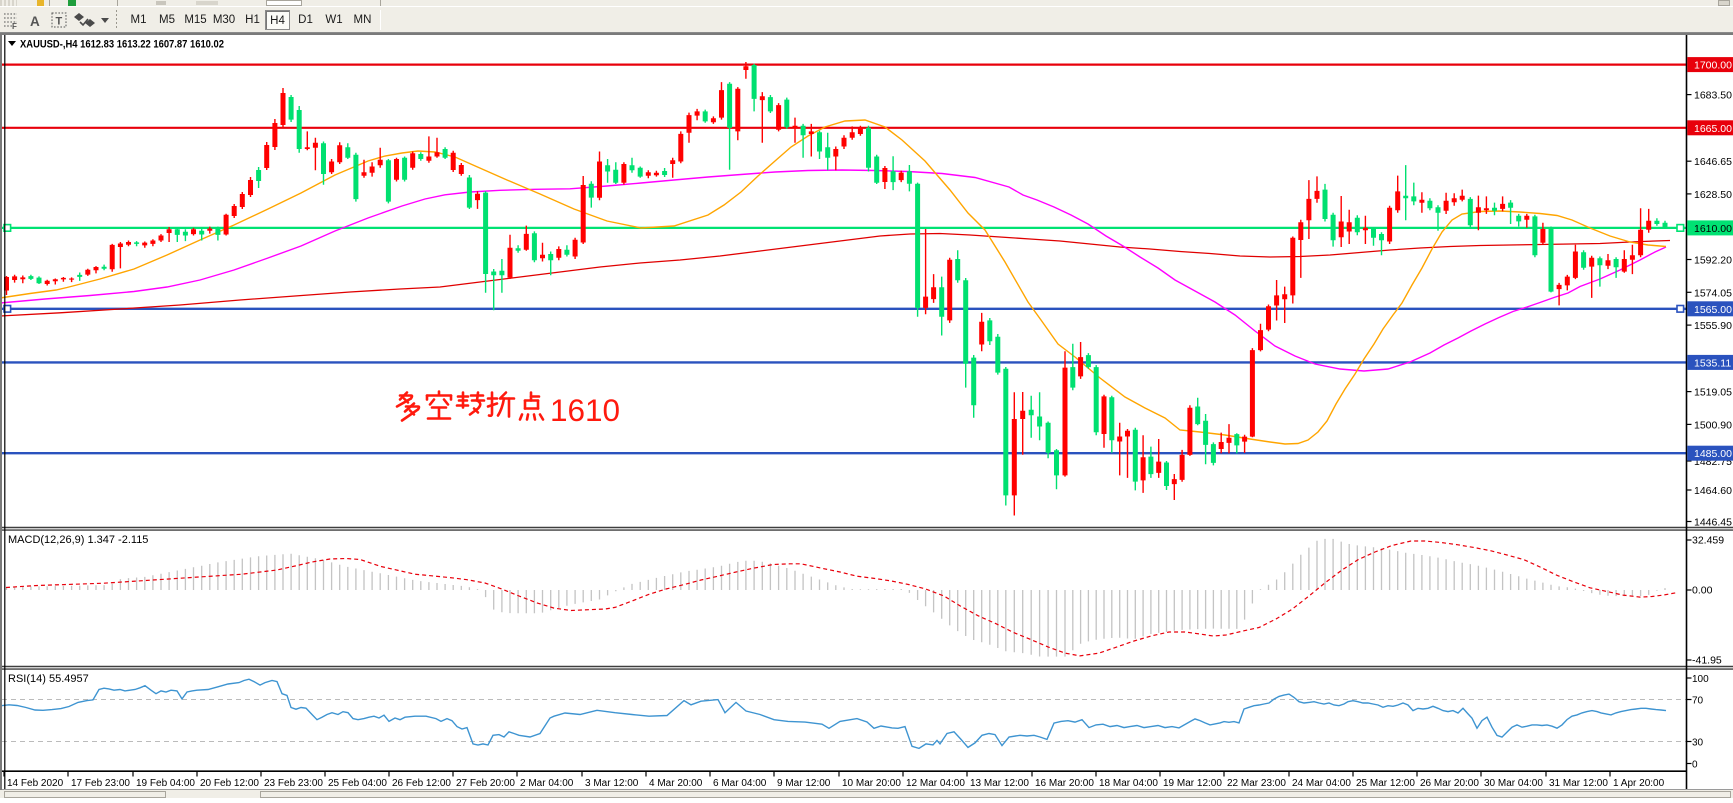 The width and height of the screenshot is (1733, 803). What do you see at coordinates (48, 679) in the screenshot?
I see `svg-text: RSI(14) 55.4957` at bounding box center [48, 679].